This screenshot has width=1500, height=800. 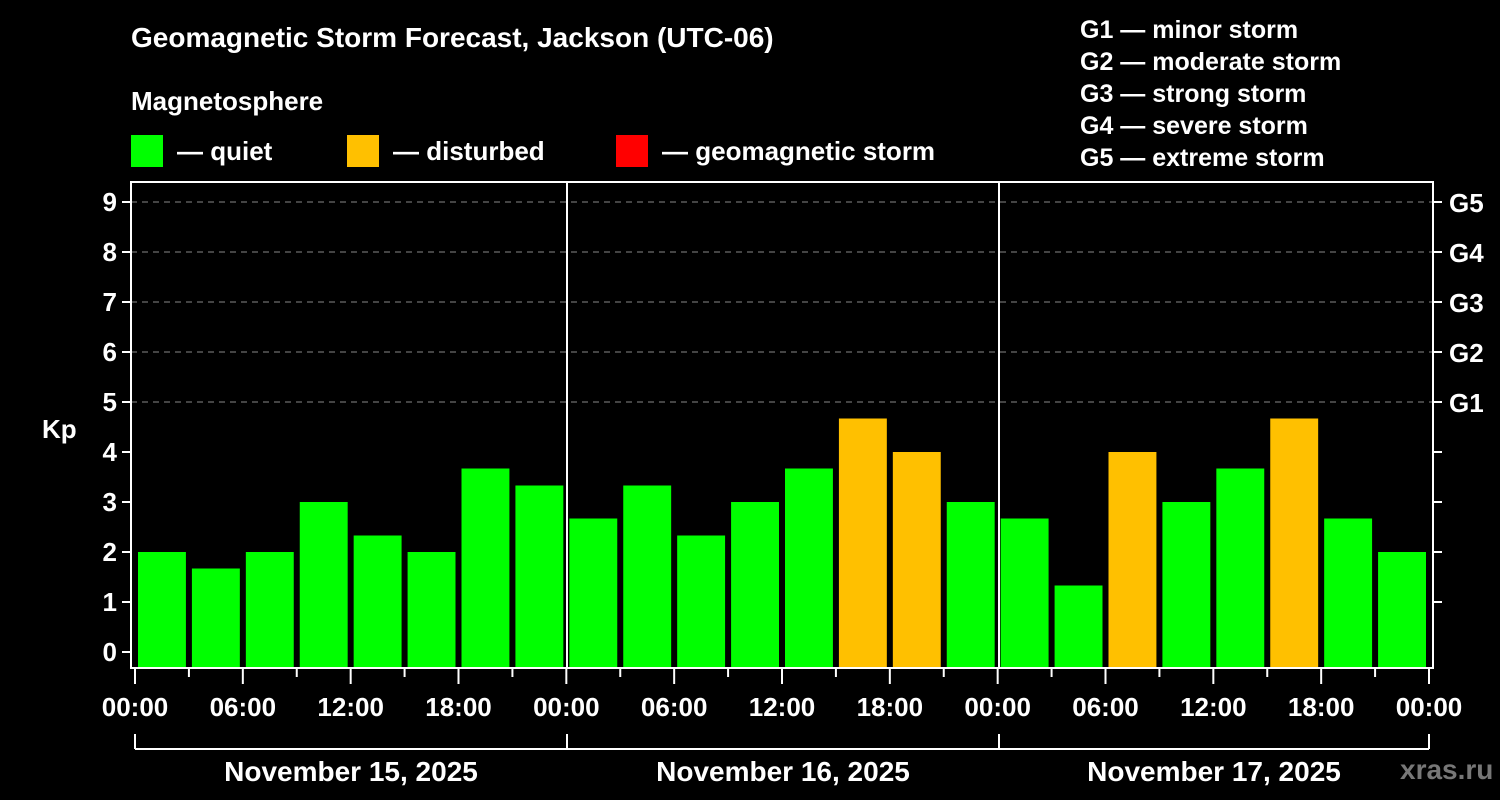 I want to click on legend-quiet: — quiet, so click(x=201, y=151).